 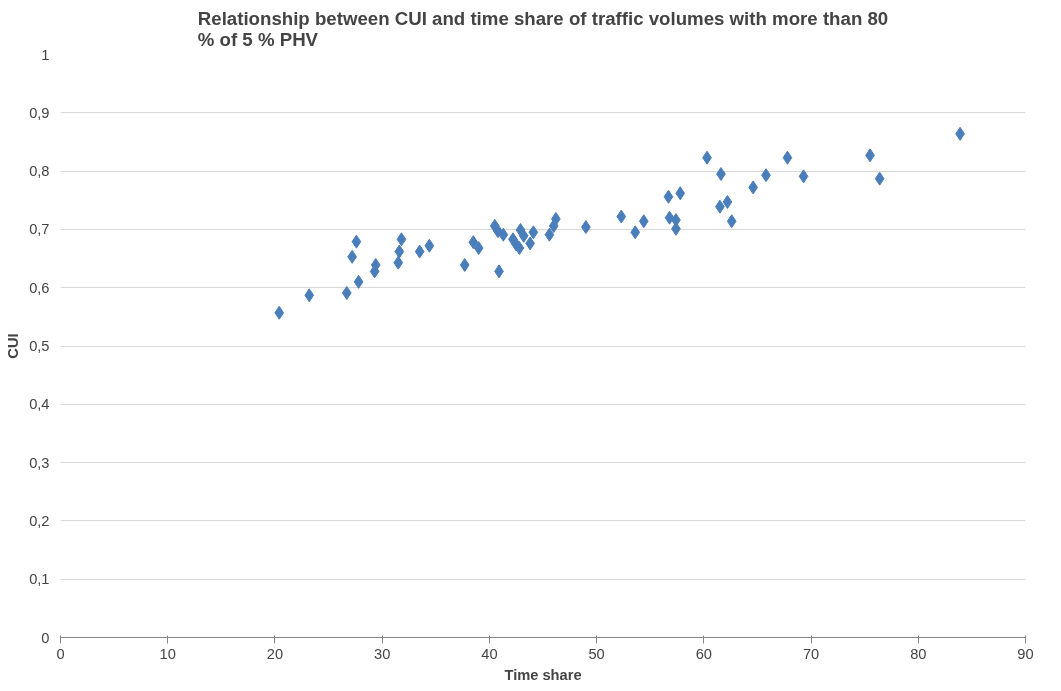 What do you see at coordinates (39, 404) in the screenshot?
I see `y-tick-label: 0,4` at bounding box center [39, 404].